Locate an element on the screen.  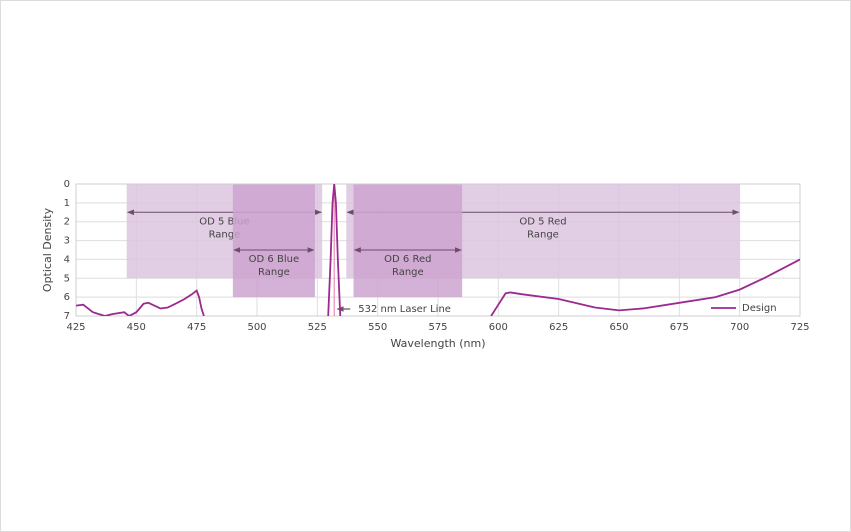
range-label: OD 6 Blue is located at coordinates (274, 259).